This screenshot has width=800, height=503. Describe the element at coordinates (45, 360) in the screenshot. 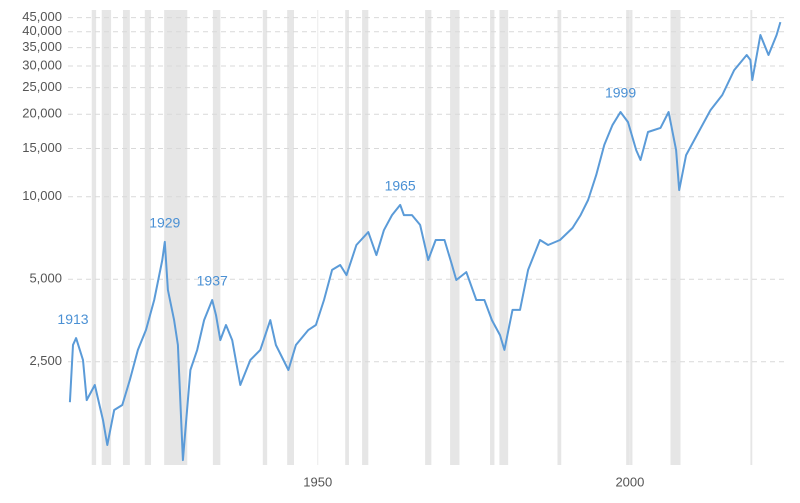

I see `y-tick-label: 2,500` at that location.